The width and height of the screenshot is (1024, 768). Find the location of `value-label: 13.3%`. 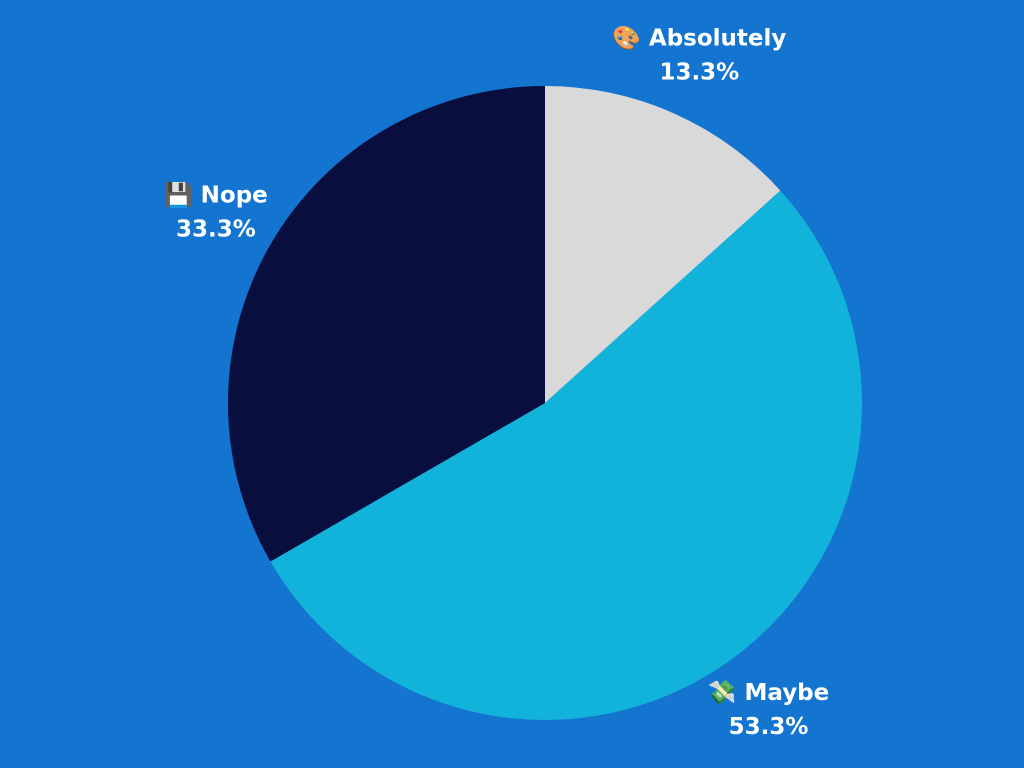

value-label: 13.3% is located at coordinates (699, 72).